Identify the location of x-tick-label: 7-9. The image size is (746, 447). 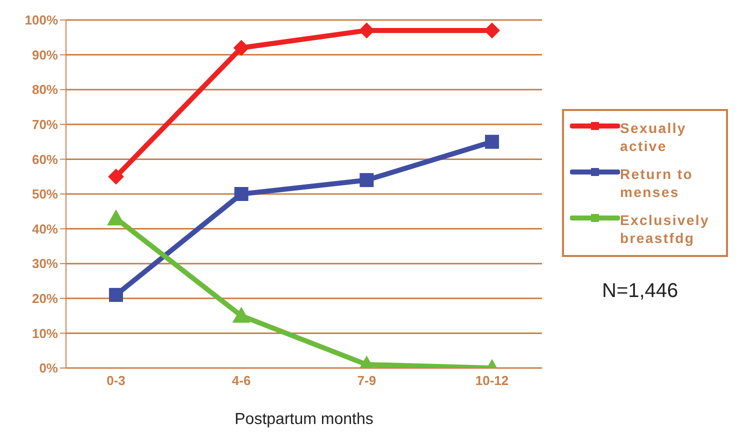
(366, 380).